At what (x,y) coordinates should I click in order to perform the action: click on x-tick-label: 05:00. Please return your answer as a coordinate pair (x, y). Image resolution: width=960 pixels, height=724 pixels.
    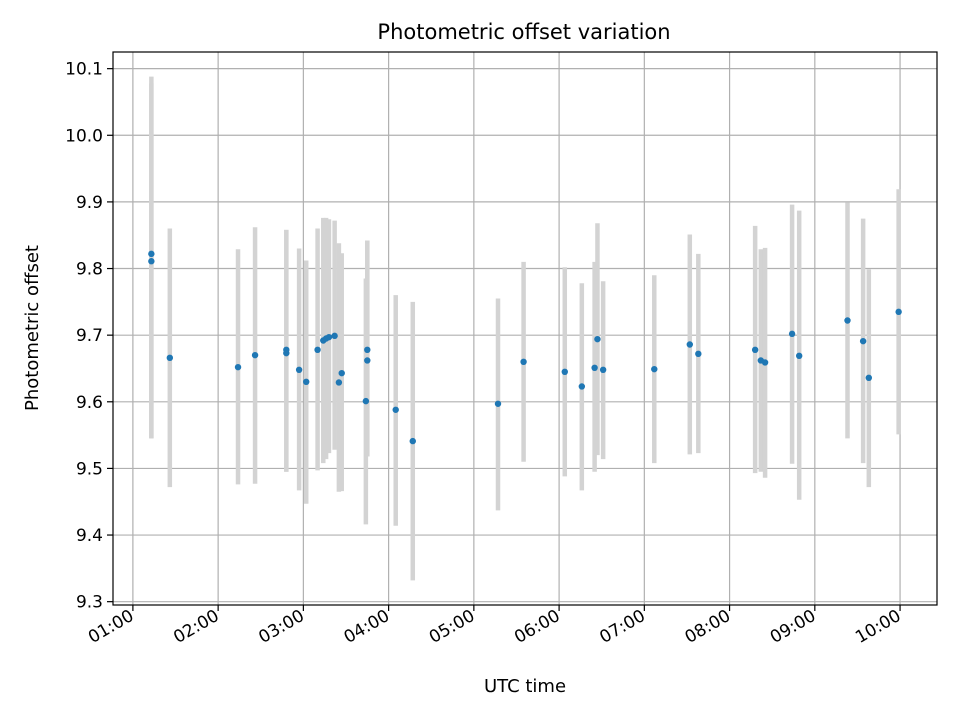
    Looking at the image, I should click on (452, 627).